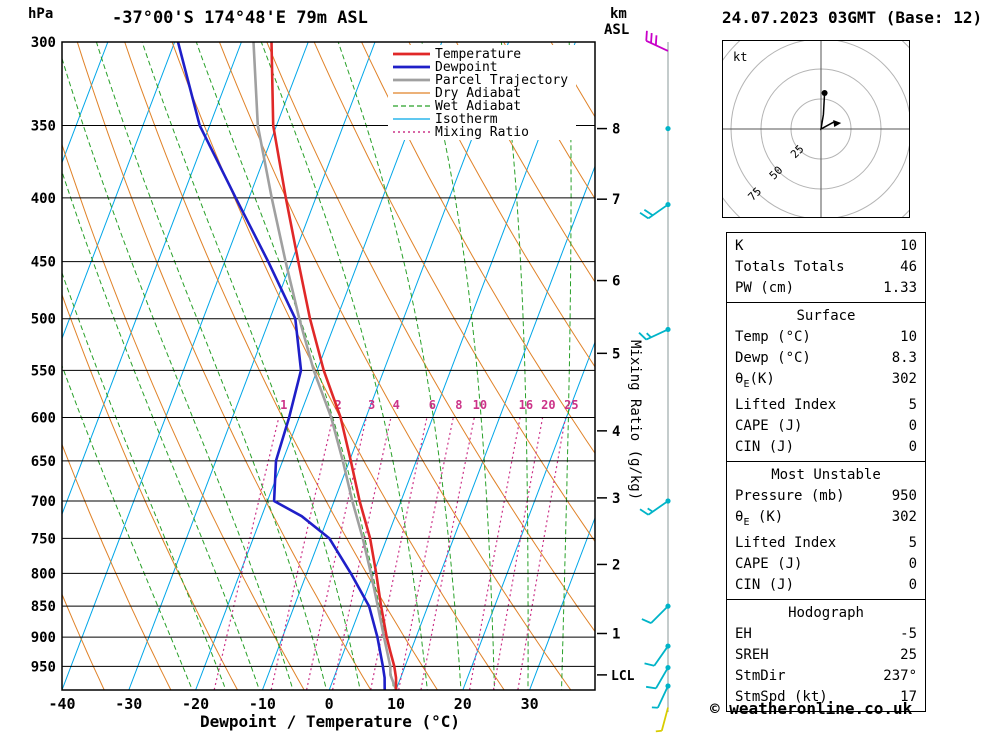 This screenshot has width=1000, height=733. I want to click on theta-subscript: E, so click(746, 522).